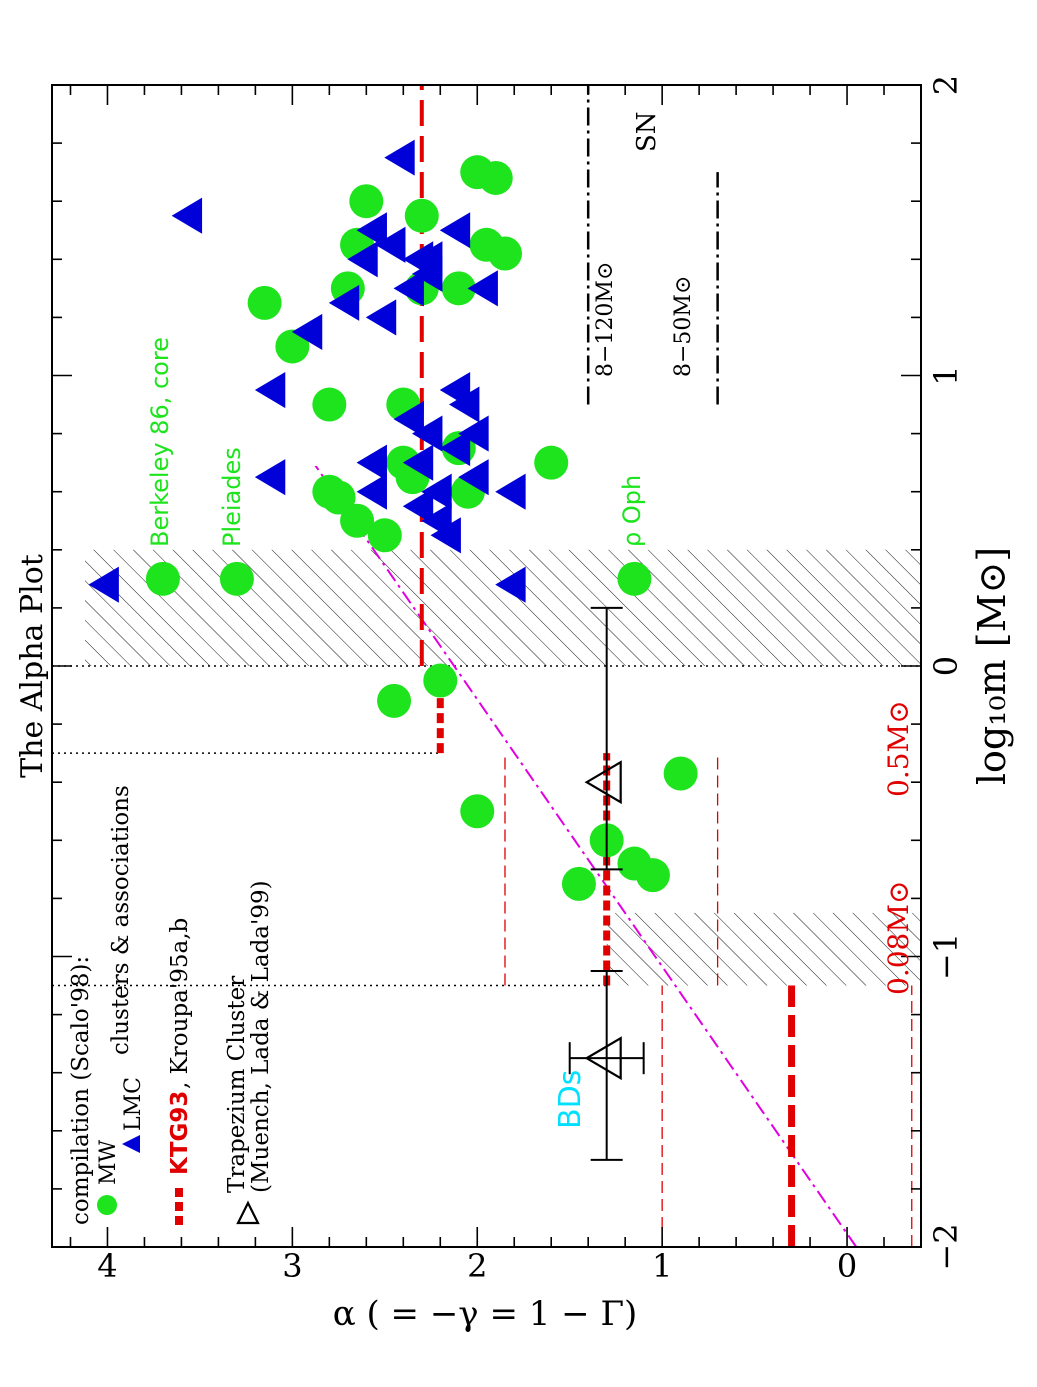 This screenshot has width=1037, height=1387. What do you see at coordinates (503, 607) in the screenshot?
I see `hatch-region-core` at bounding box center [503, 607].